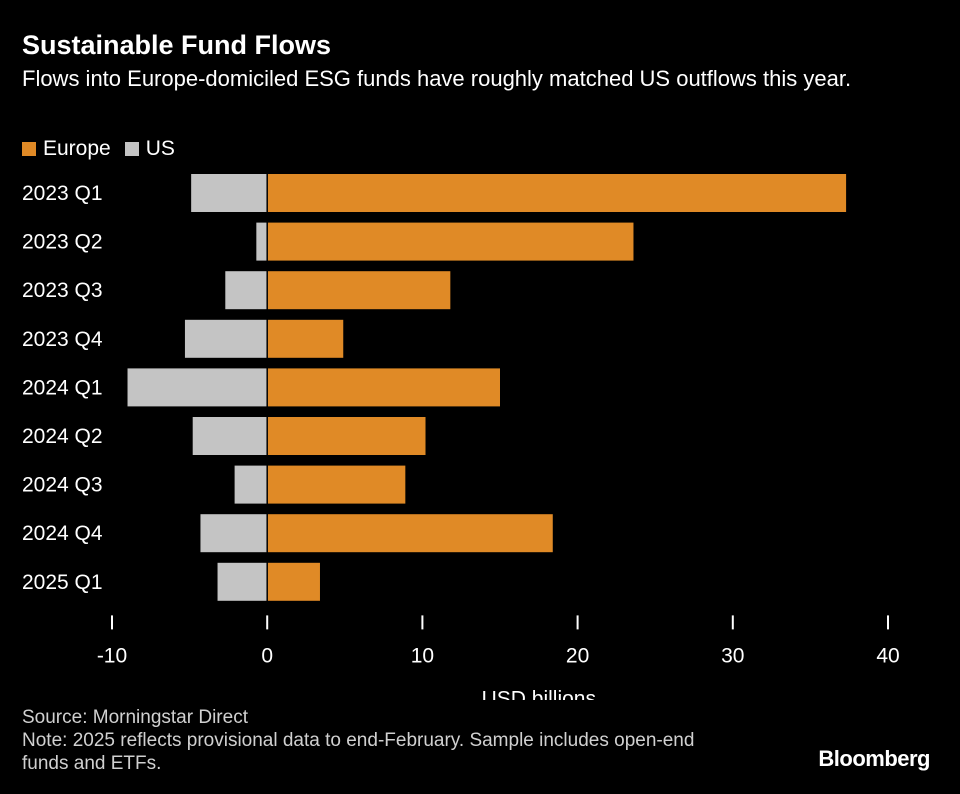 The image size is (960, 794). Describe the element at coordinates (336, 484) in the screenshot. I see `bar-europe-2024-q3` at that location.